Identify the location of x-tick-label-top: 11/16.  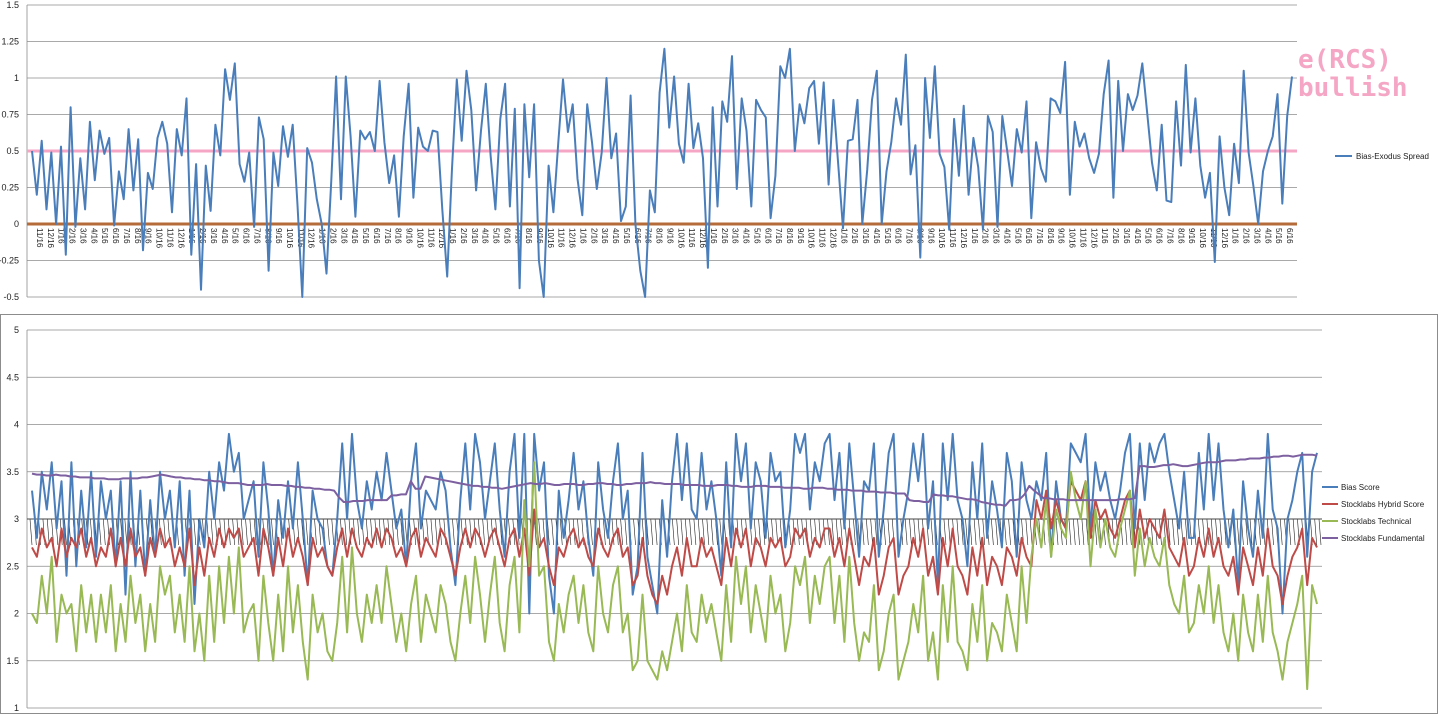
(39, 238).